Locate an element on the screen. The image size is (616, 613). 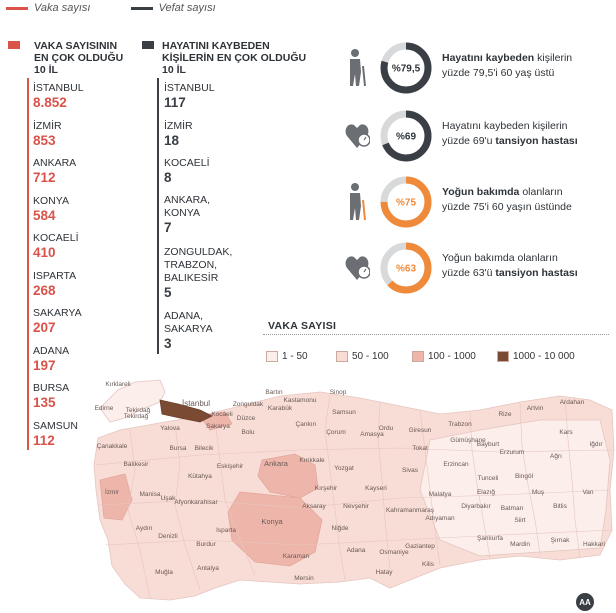
map-legend-title: VAKA SAYISI is located at coordinates (302, 326).